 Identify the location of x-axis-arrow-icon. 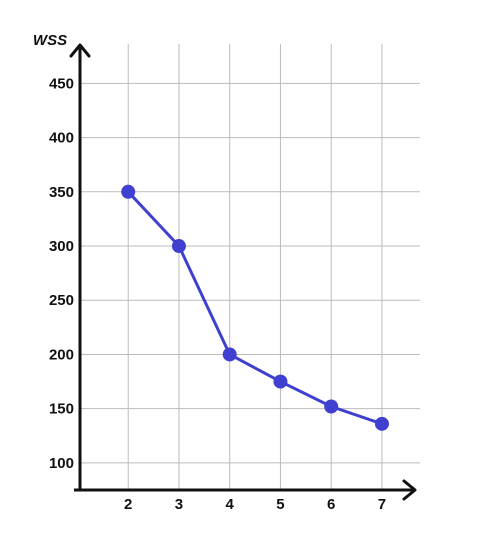
(409, 490).